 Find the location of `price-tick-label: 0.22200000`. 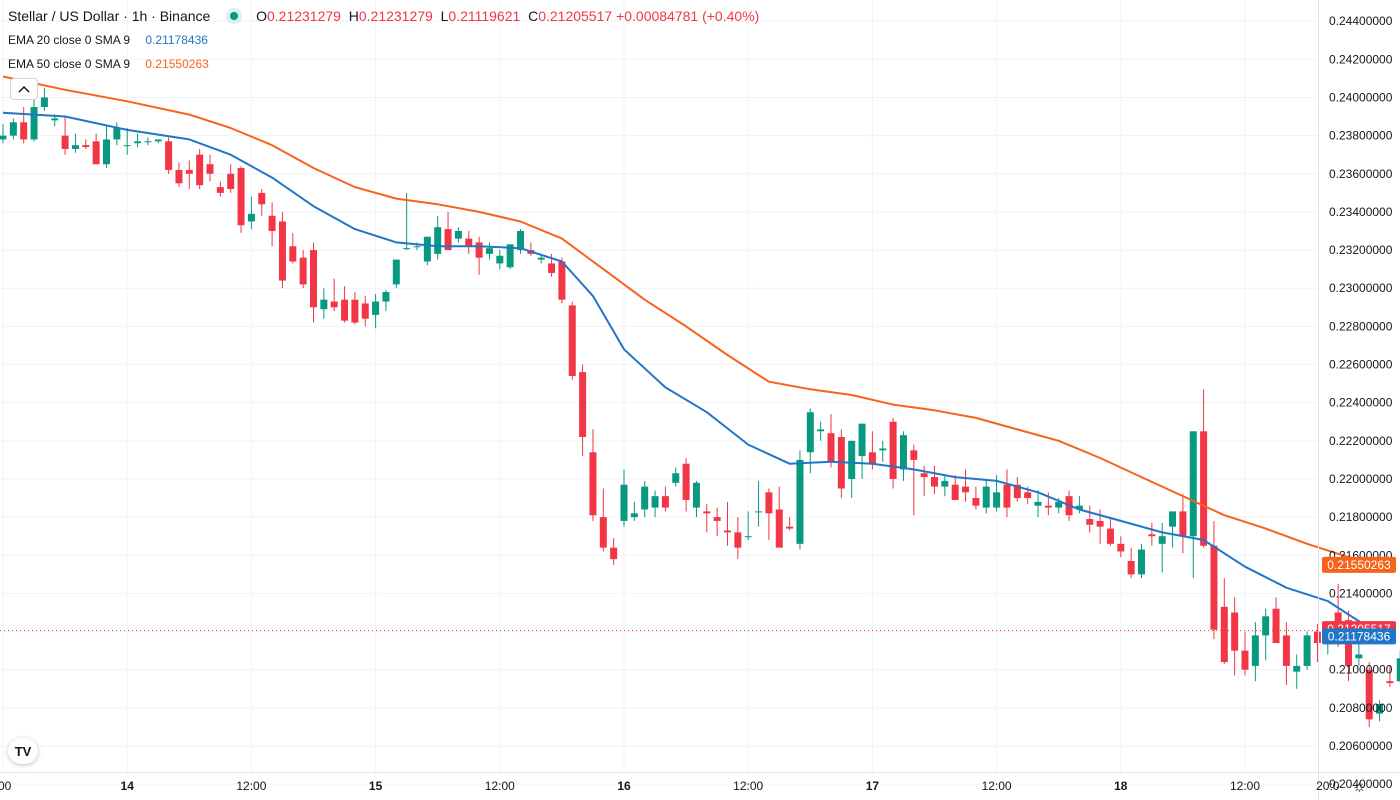

price-tick-label: 0.22200000 is located at coordinates (1361, 441).